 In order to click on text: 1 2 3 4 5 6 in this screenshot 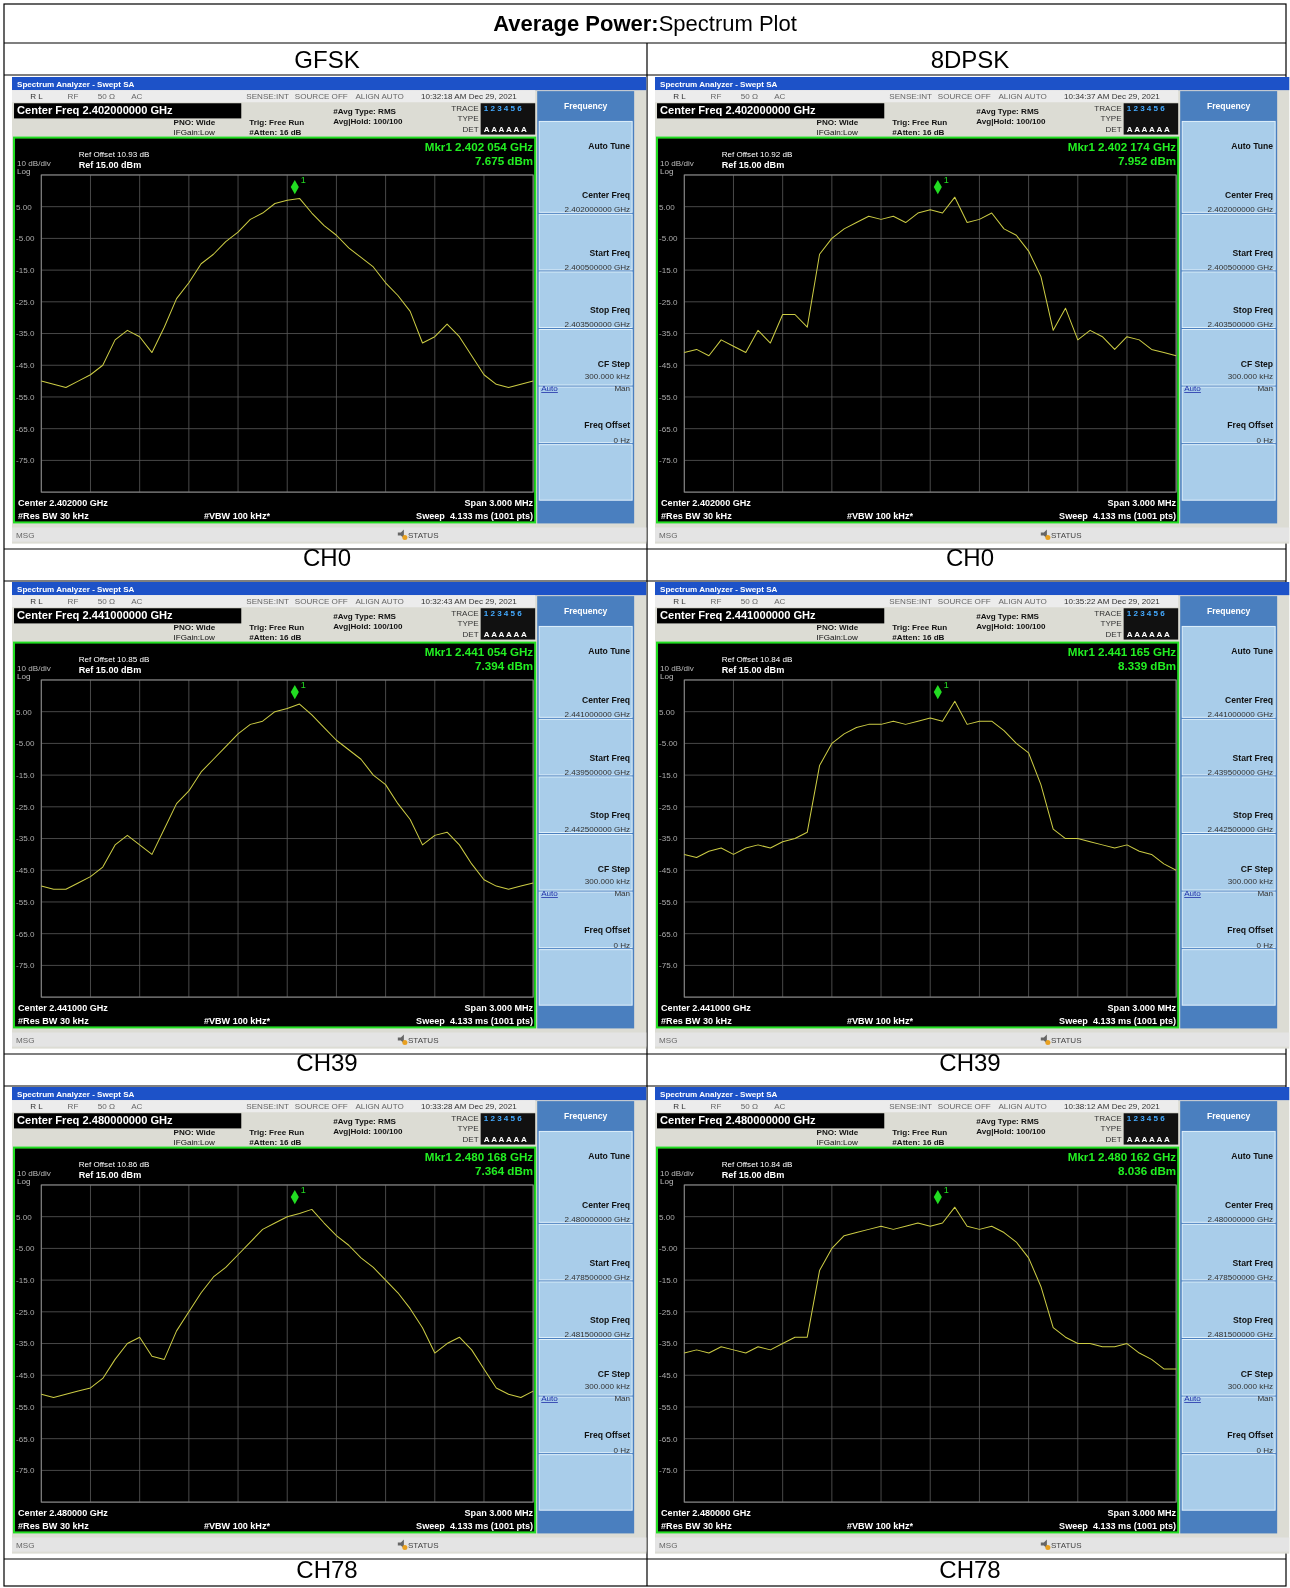, I will do `click(1146, 1119)`.